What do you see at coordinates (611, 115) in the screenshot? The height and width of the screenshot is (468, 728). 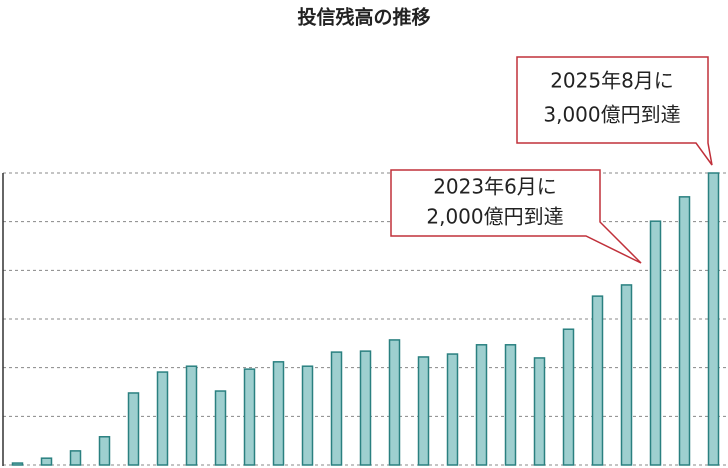 I see `annotation-text: 3,000億円到達` at bounding box center [611, 115].